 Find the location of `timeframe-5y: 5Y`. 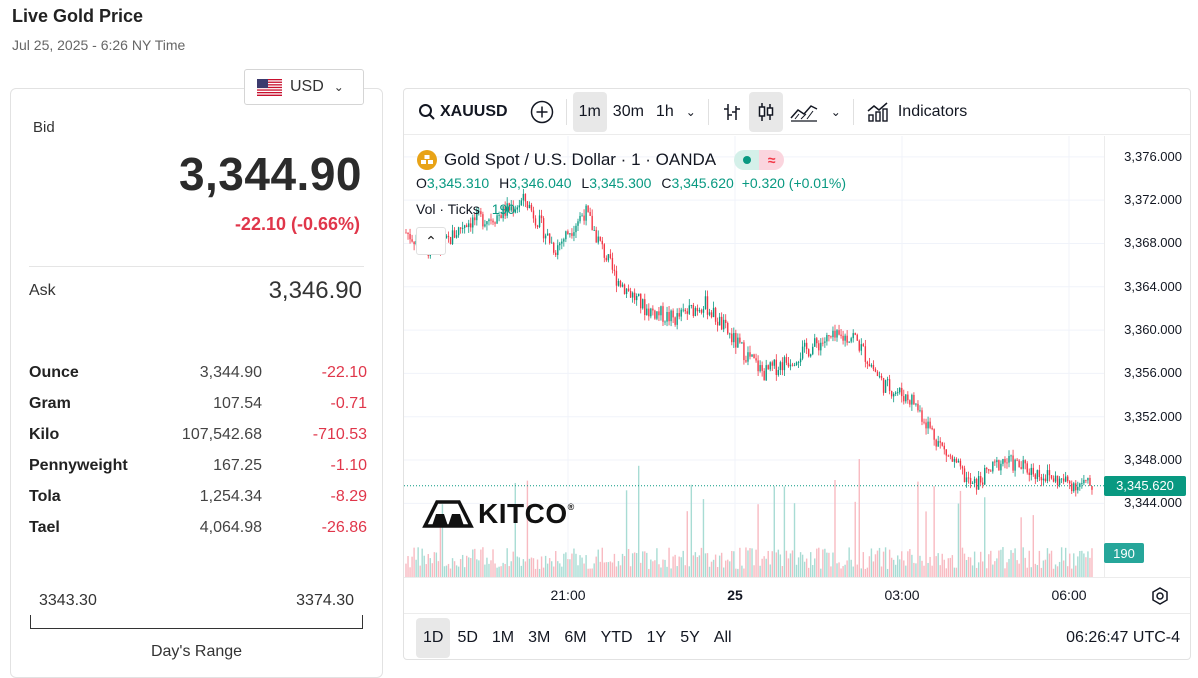

timeframe-5y: 5Y is located at coordinates (690, 637).